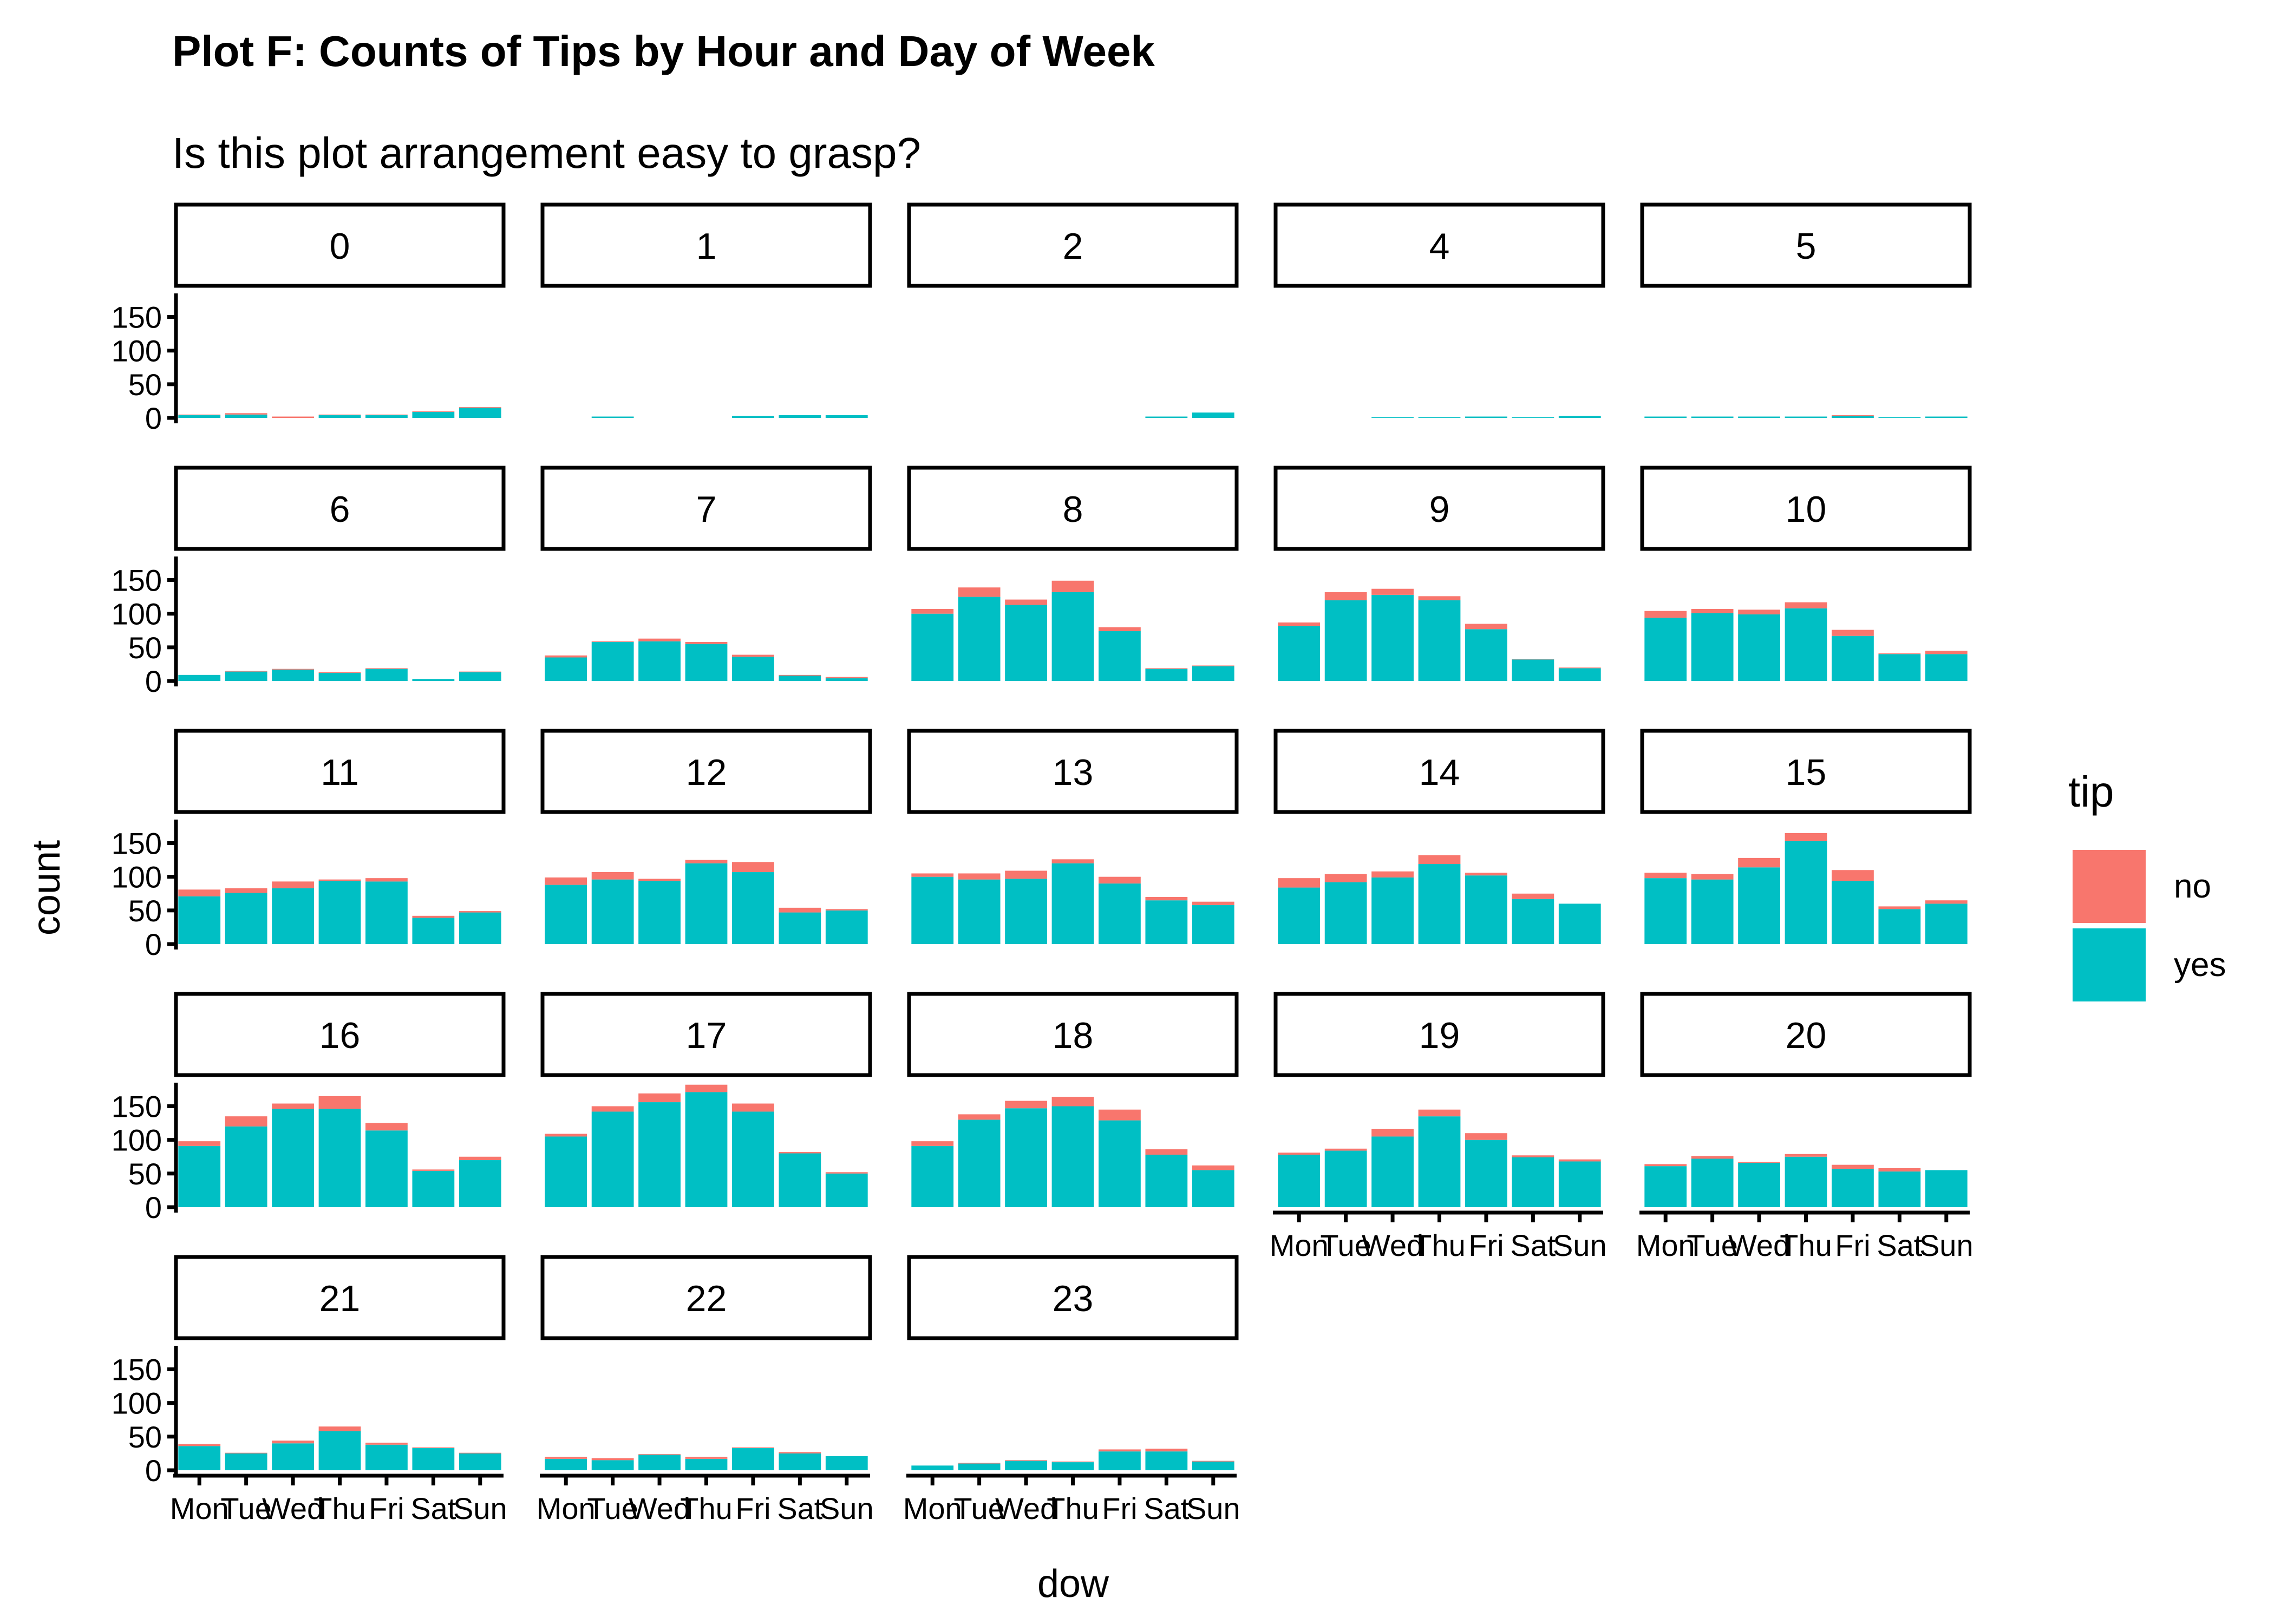 The height and width of the screenshot is (1624, 2274). What do you see at coordinates (1806, 247) in the screenshot?
I see `facet-strip-label: 5` at bounding box center [1806, 247].